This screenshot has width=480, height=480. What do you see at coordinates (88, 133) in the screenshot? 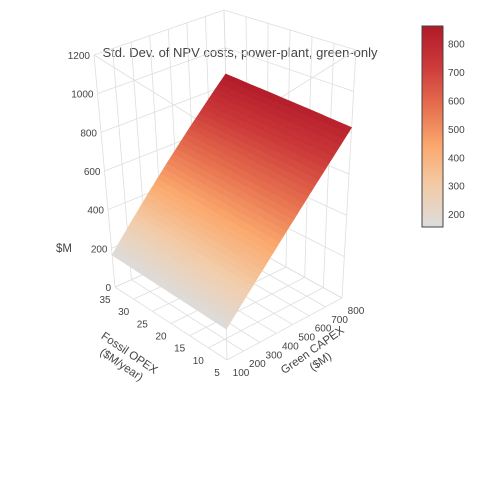
I see `z-tick-label: 800` at bounding box center [88, 133].